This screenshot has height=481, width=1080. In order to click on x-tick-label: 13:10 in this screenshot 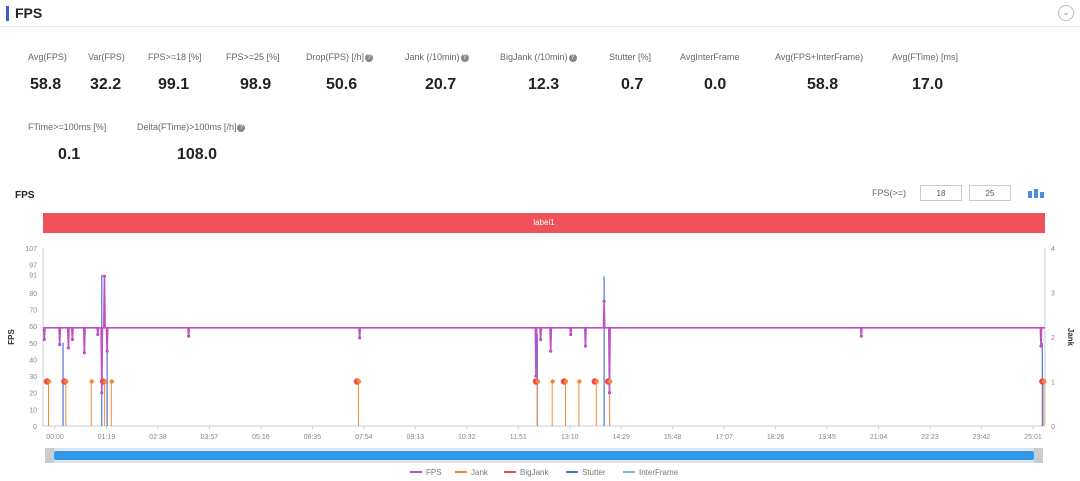, I will do `click(570, 437)`.